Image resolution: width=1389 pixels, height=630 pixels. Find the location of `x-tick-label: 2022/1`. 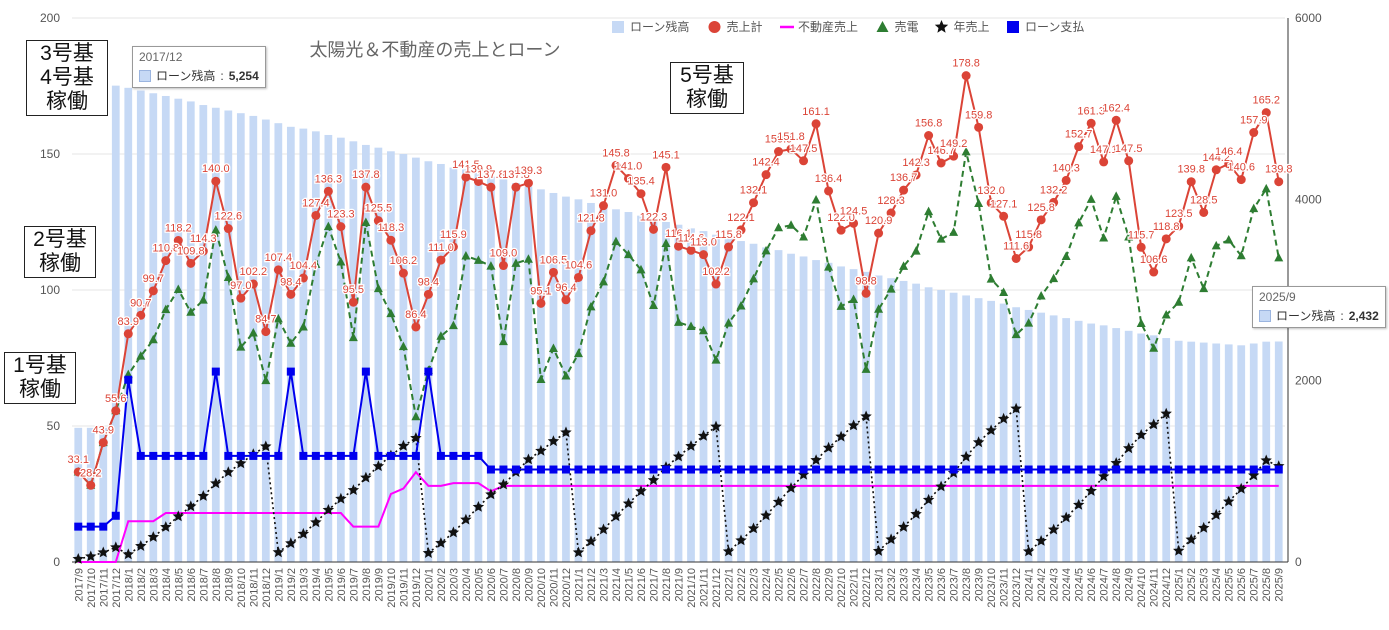

x-tick-label: 2022/1 is located at coordinates (730, 585).